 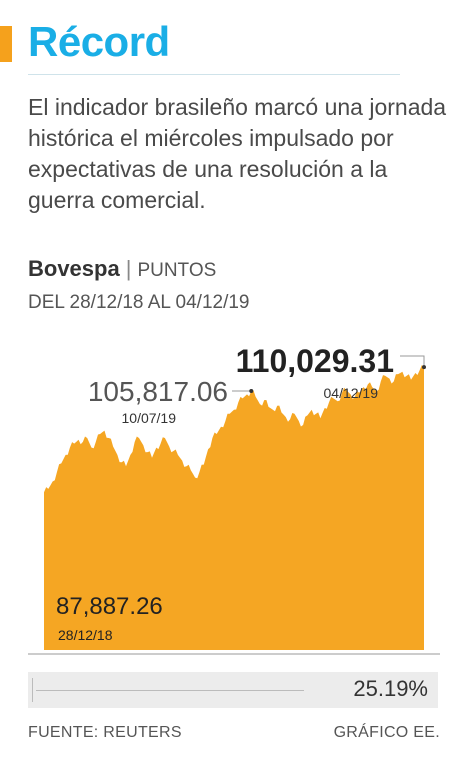 I want to click on peak-marker, so click(x=251, y=390).